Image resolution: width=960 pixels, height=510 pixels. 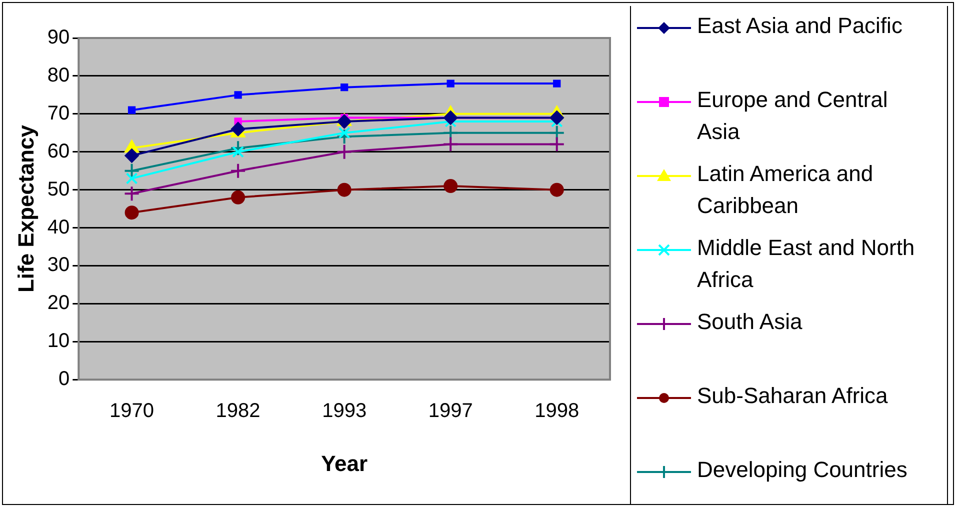 What do you see at coordinates (58, 341) in the screenshot?
I see `y-tick-label: 10` at bounding box center [58, 341].